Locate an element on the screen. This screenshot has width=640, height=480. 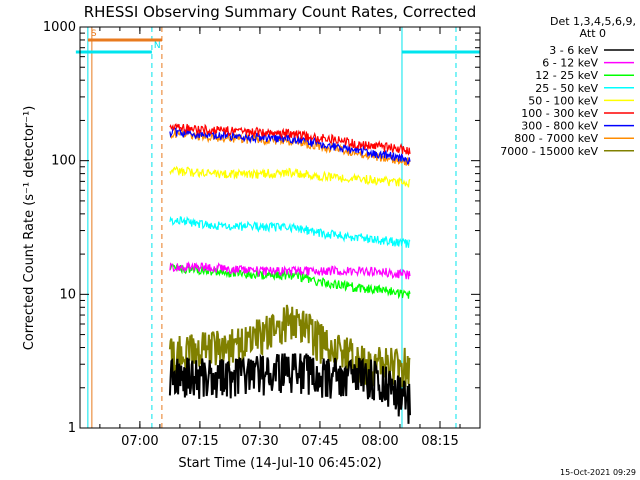
x-tick-label: 07:00 is located at coordinates (139, 441).